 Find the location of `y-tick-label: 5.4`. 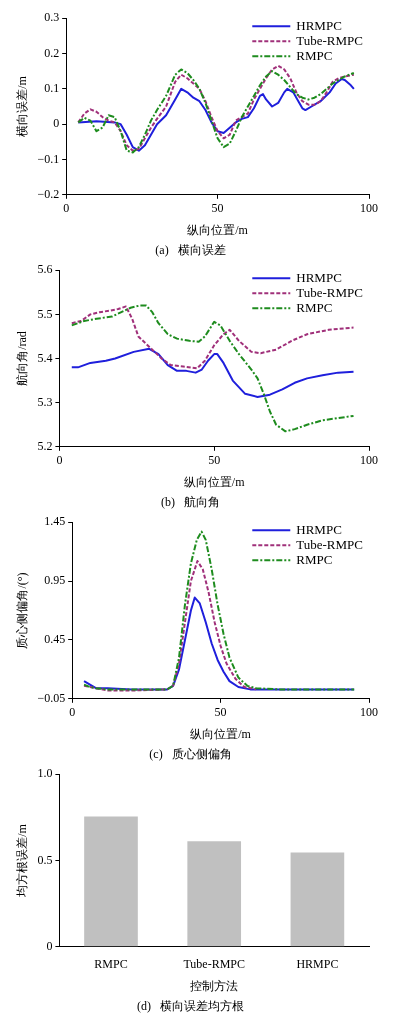

y-tick-label: 5.4 is located at coordinates (45, 357).